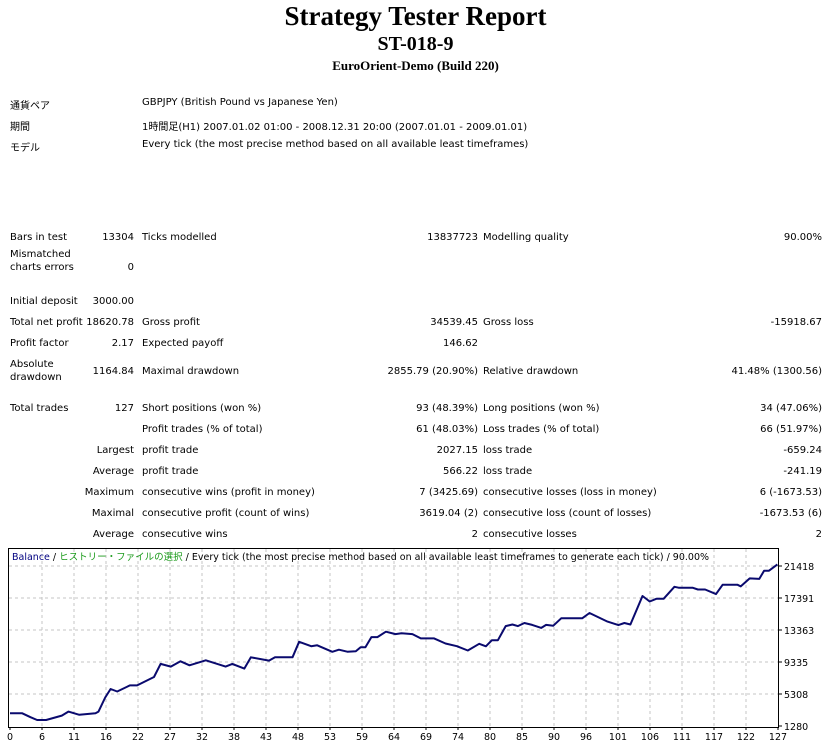 The image size is (831, 751). Describe the element at coordinates (115, 450) in the screenshot. I see `stat-v1-8: Largest` at that location.